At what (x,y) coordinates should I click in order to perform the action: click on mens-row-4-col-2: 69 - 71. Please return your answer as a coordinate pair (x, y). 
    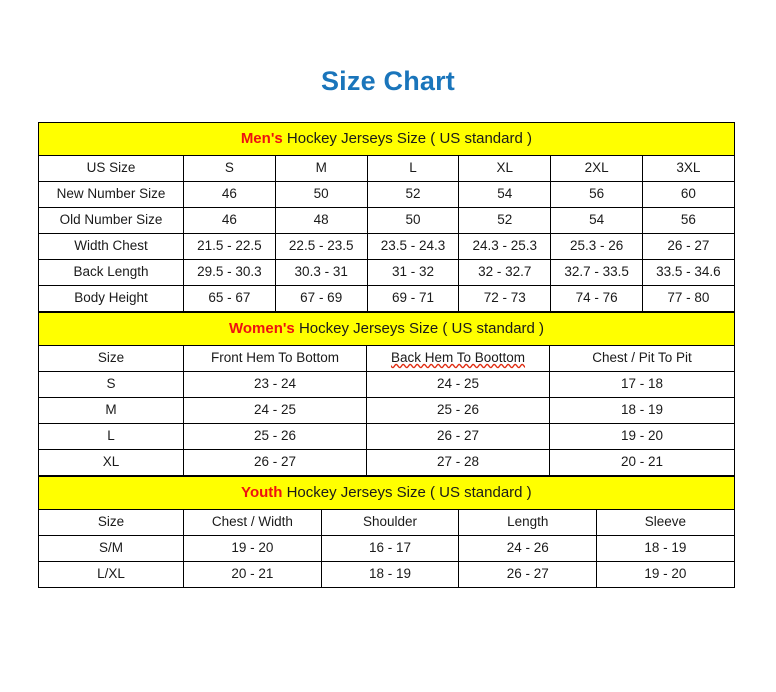
    Looking at the image, I should click on (413, 298).